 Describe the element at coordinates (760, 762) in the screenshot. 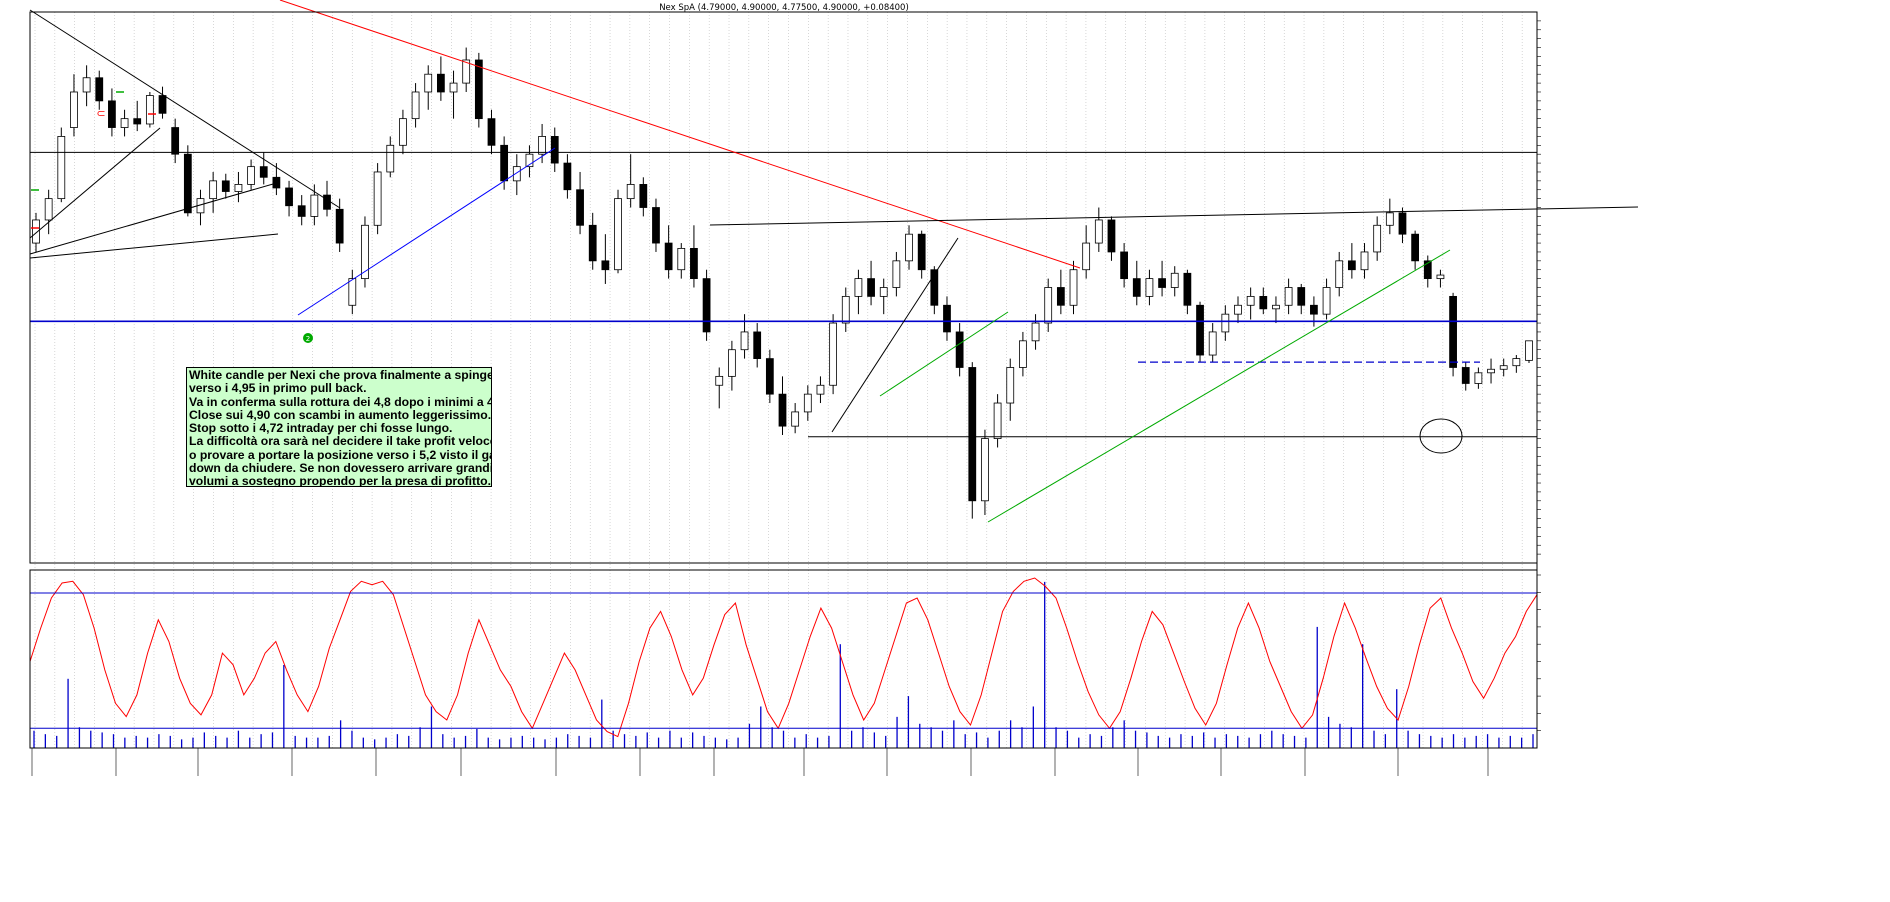

I see `date-axis` at that location.